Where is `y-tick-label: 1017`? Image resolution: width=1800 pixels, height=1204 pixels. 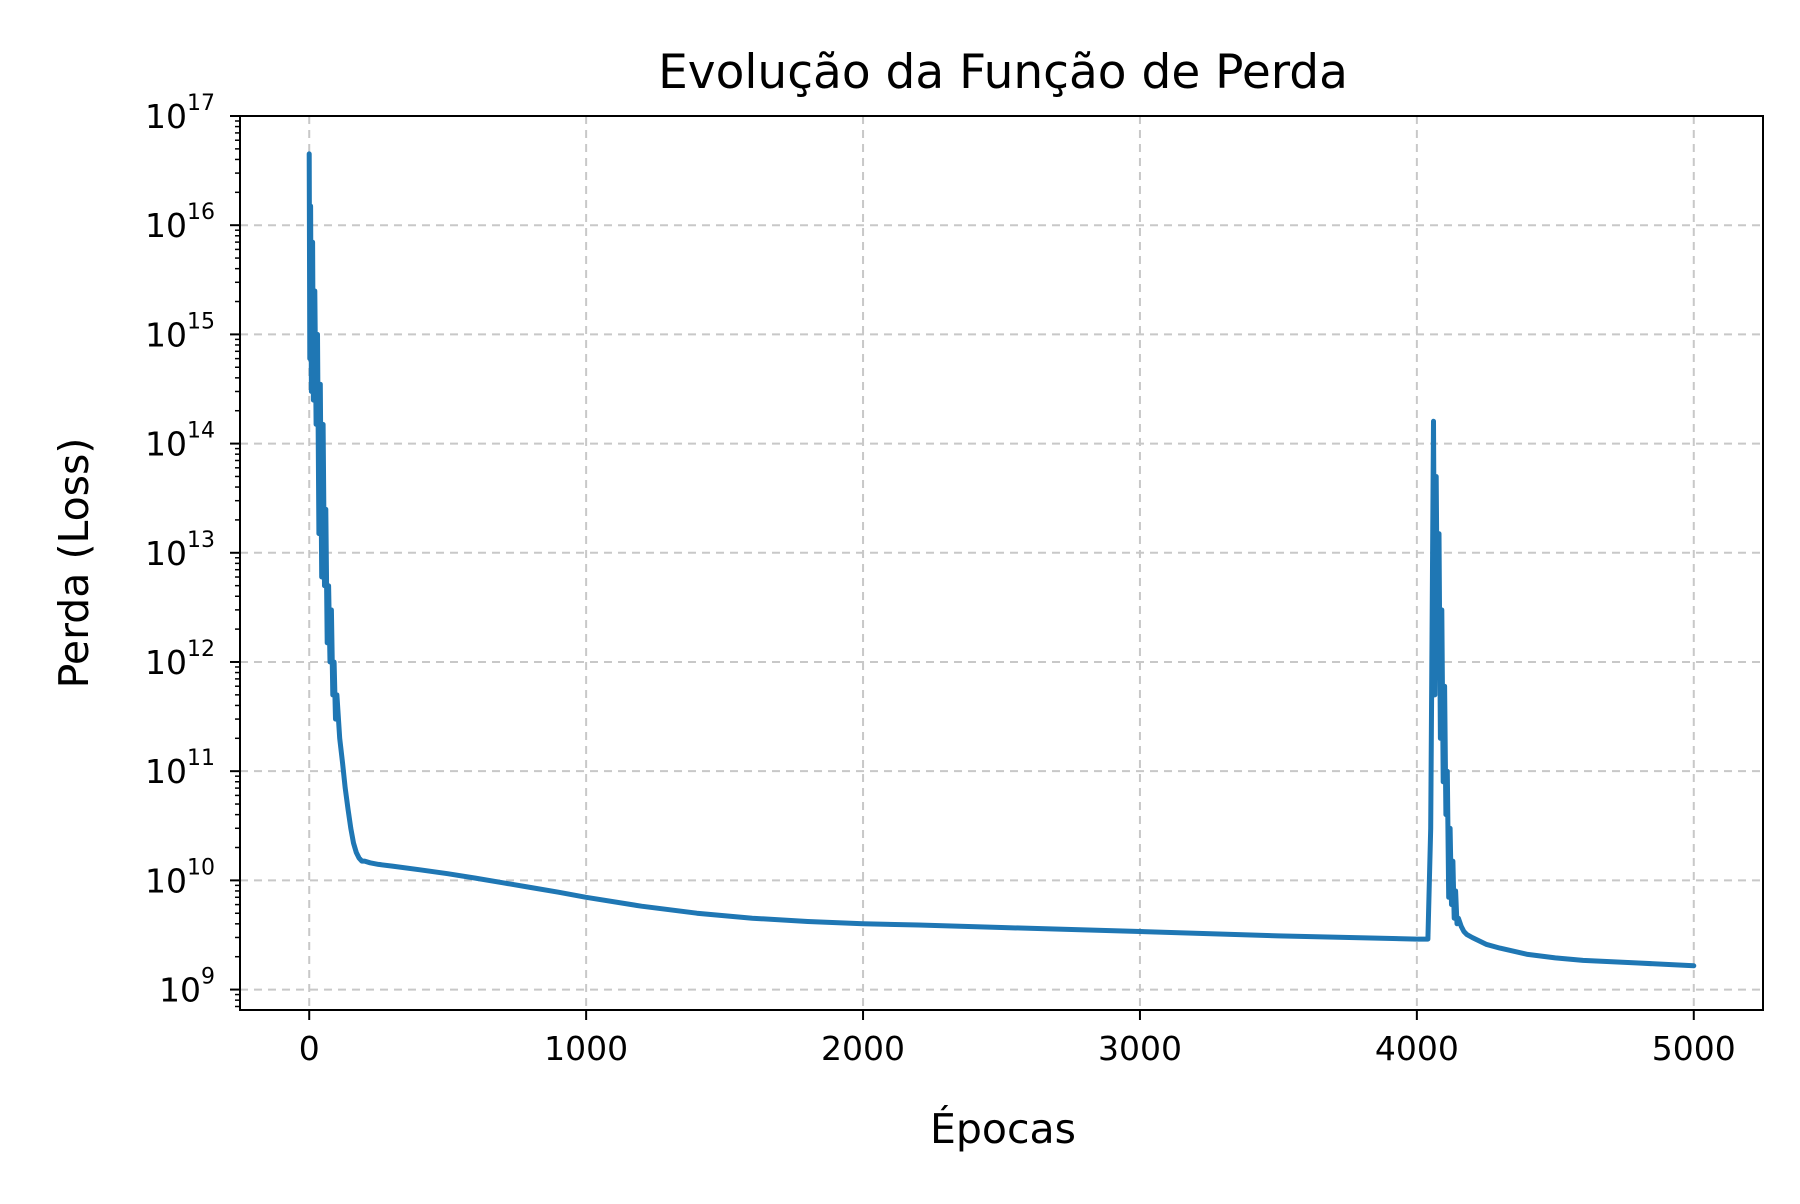
y-tick-label: 1017 is located at coordinates (180, 113).